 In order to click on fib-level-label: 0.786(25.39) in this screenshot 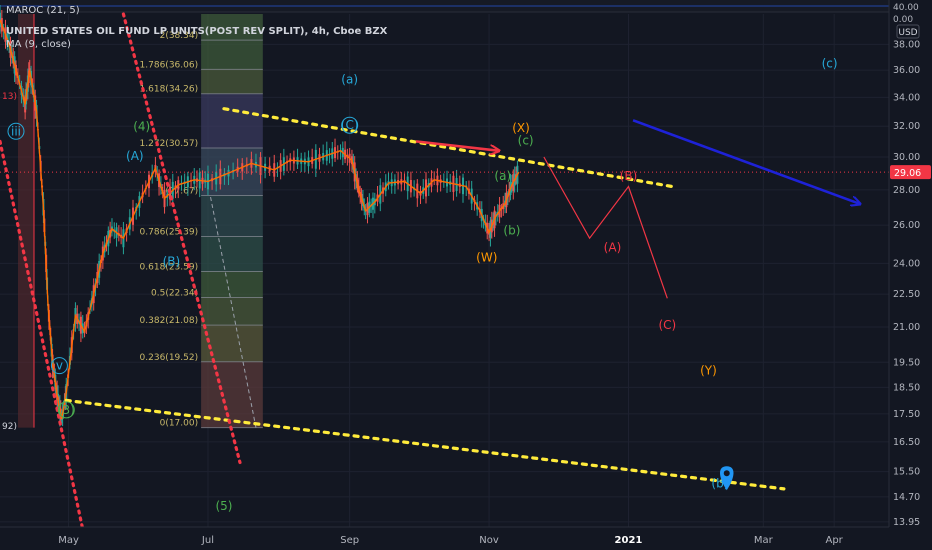, I will do `click(169, 232)`.